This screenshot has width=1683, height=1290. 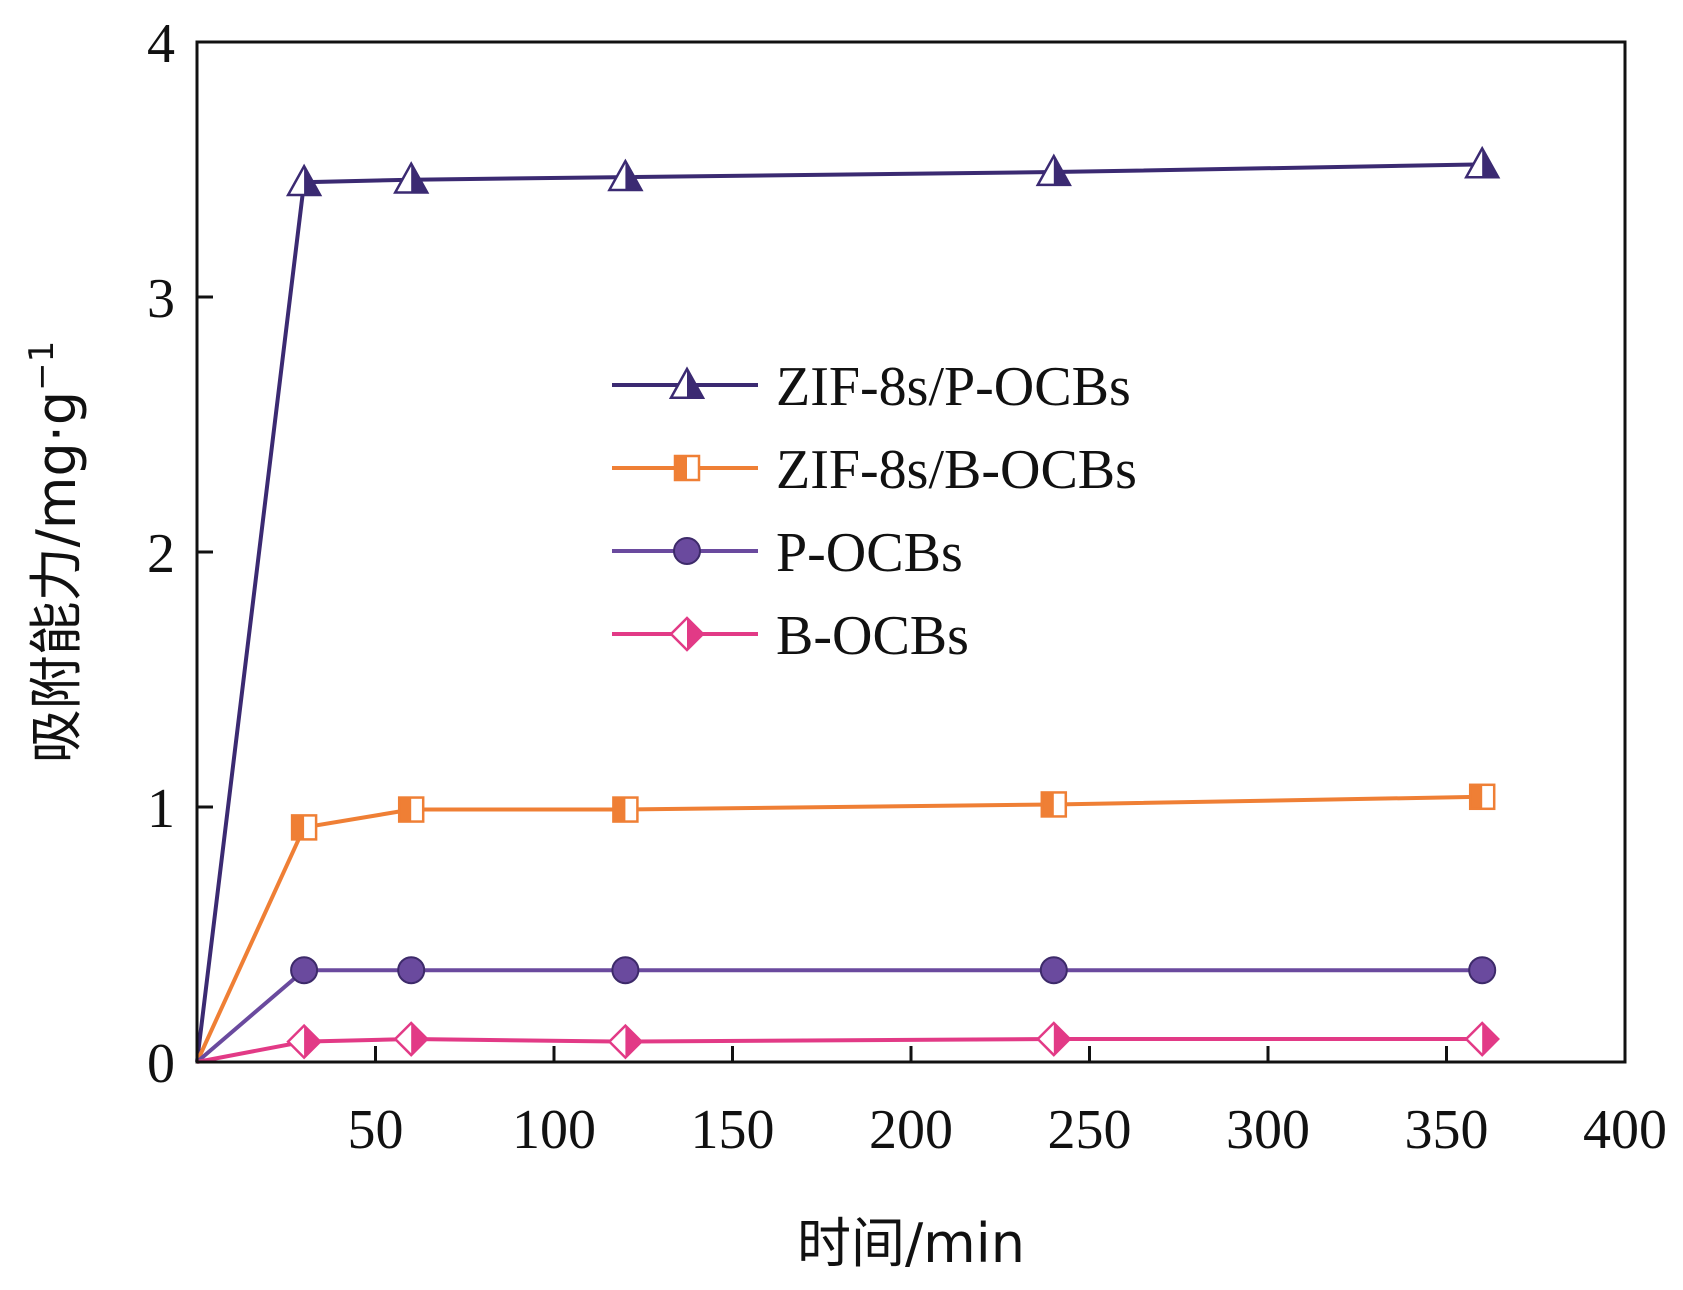 What do you see at coordinates (161, 299) in the screenshot?
I see `y-tick-label: 3` at bounding box center [161, 299].